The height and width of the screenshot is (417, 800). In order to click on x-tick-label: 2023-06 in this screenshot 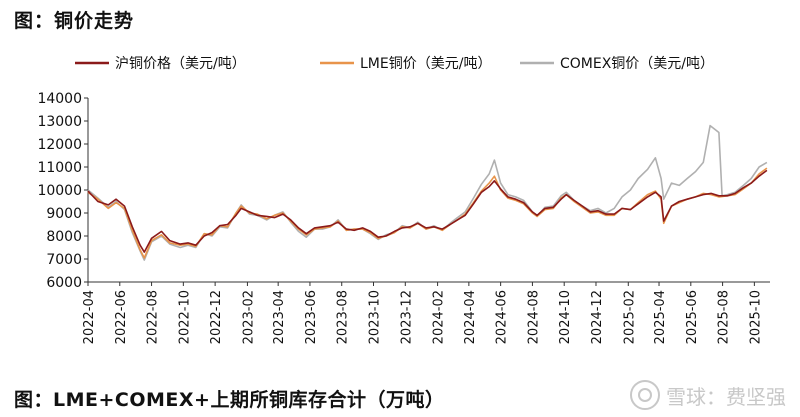, I will do `click(311, 317)`.